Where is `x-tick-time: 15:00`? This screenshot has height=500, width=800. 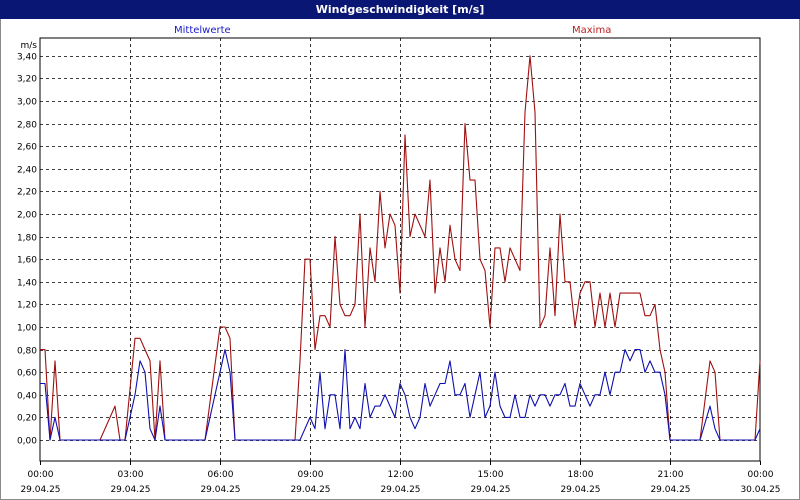
x-tick-time: 15:00 is located at coordinates (491, 475).